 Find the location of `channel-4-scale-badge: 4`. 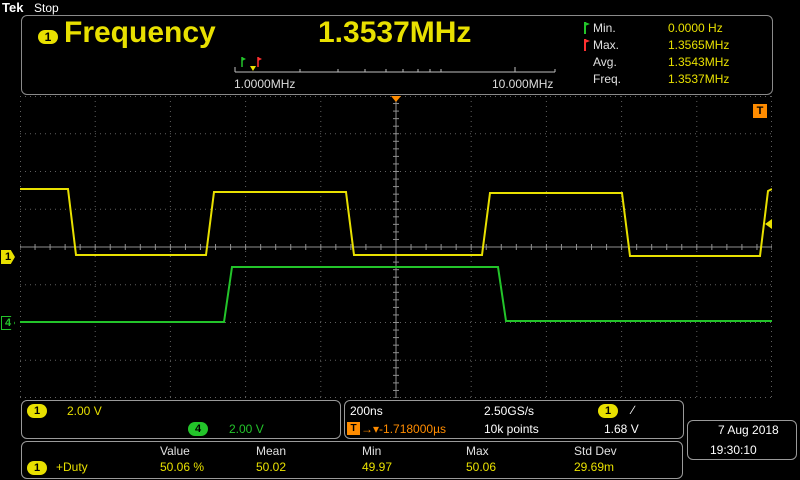

channel-4-scale-badge: 4 is located at coordinates (198, 429).